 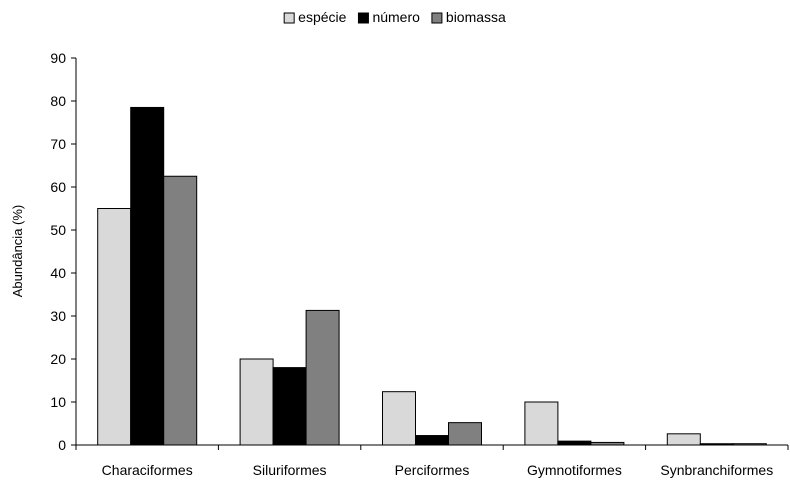 I want to click on x-tick-label: Synbranchiformes, so click(x=716, y=470).